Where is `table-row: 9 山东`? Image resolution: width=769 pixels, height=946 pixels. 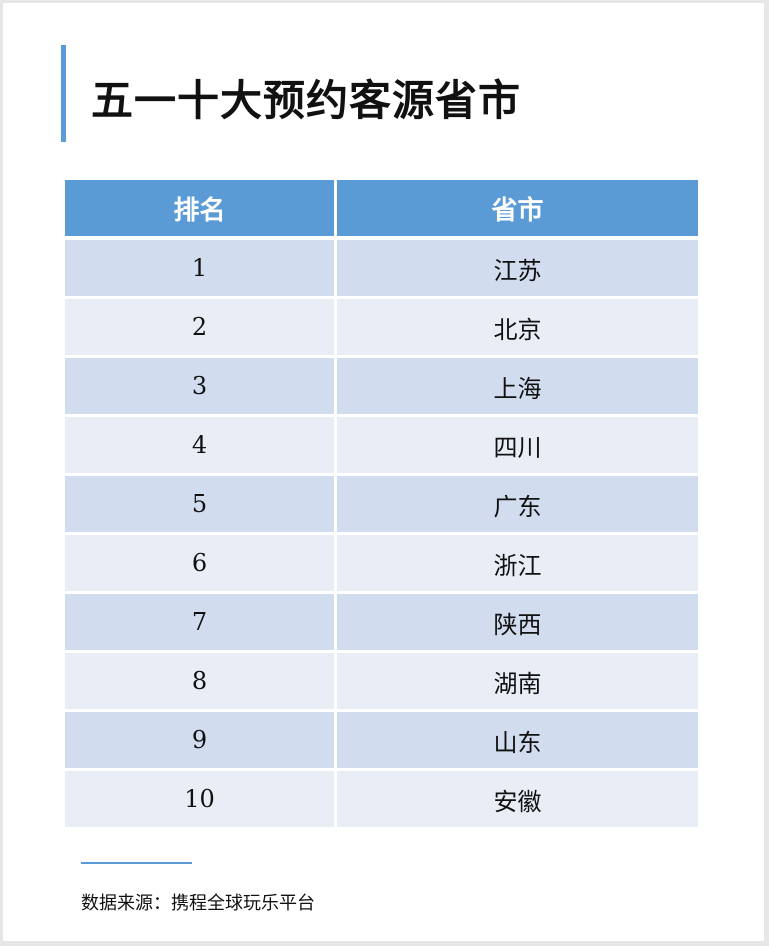 table-row: 9 山东 is located at coordinates (381, 740).